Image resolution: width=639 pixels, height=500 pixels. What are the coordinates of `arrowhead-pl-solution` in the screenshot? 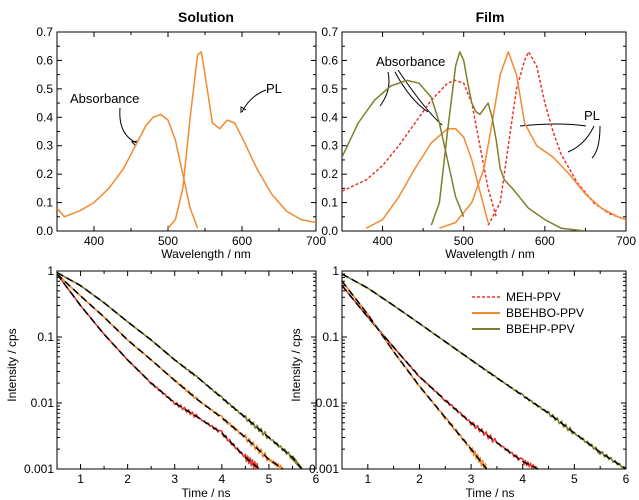 It's located at (243, 109).